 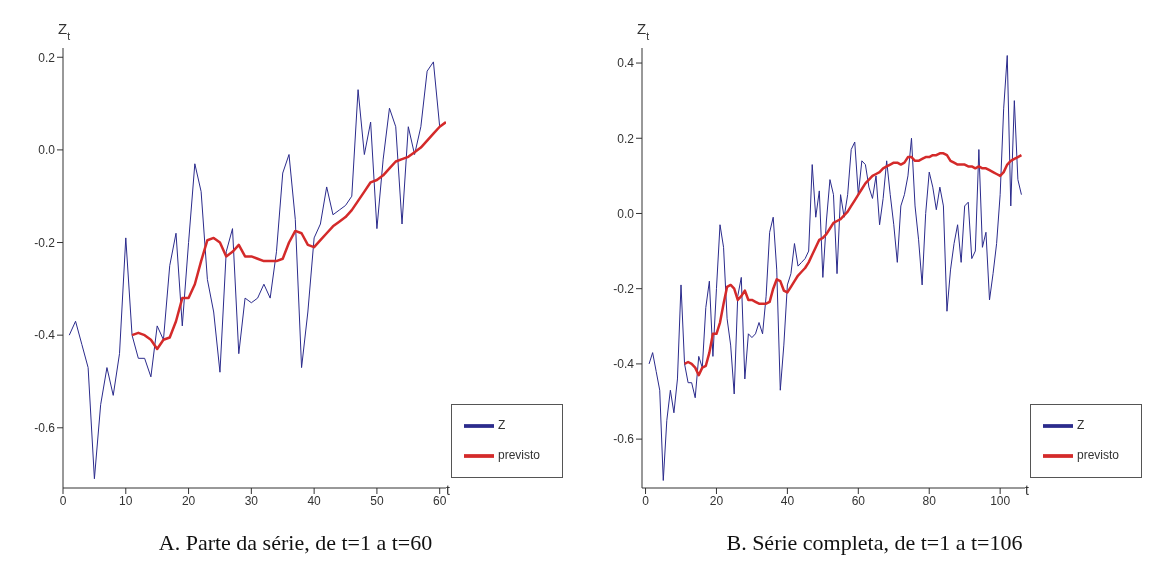 What do you see at coordinates (1000, 500) in the screenshot?
I see `x-tick-label: 100` at bounding box center [1000, 500].